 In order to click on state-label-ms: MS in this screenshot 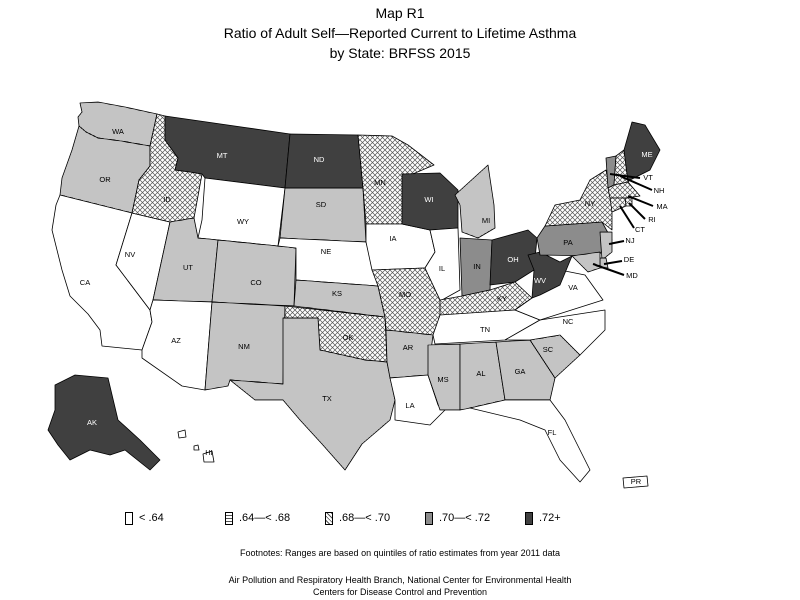, I will do `click(442, 379)`.